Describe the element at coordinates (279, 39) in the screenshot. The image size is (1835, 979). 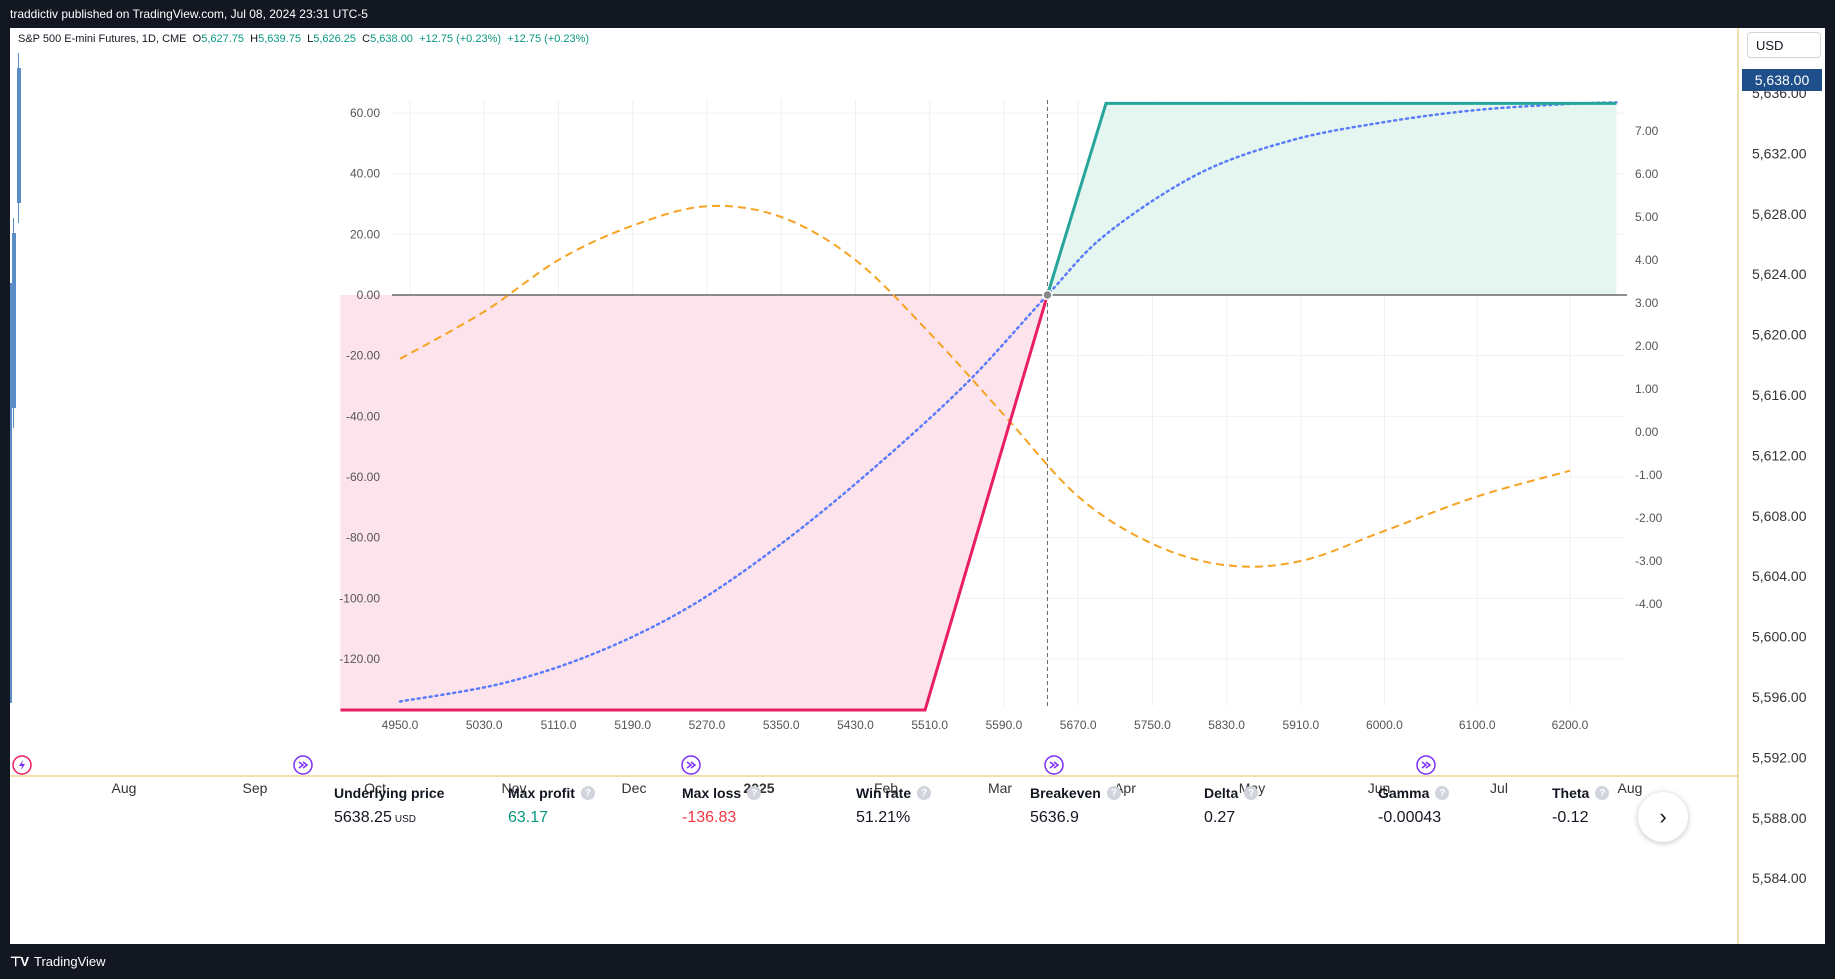
I see `high-value: 5,639.75` at that location.